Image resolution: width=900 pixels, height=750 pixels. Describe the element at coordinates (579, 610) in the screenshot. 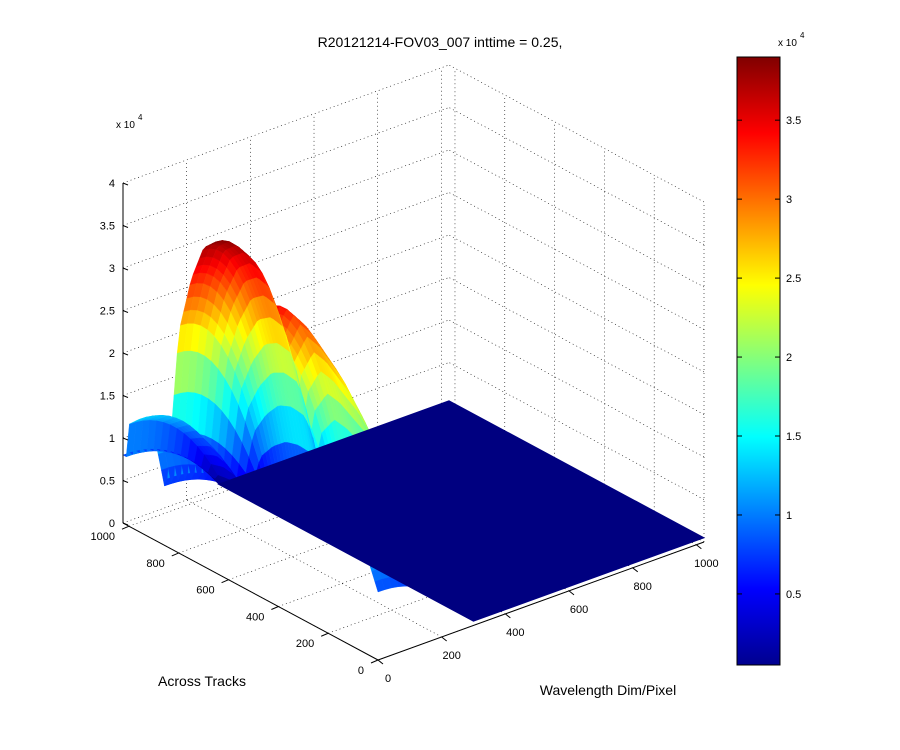

I see `x-tick-label: 600` at that location.